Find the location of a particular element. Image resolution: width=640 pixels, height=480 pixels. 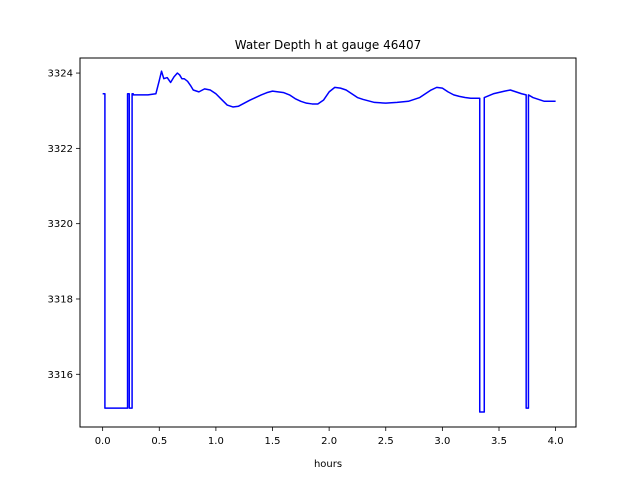

x-tick-label: 1.0 is located at coordinates (216, 441).